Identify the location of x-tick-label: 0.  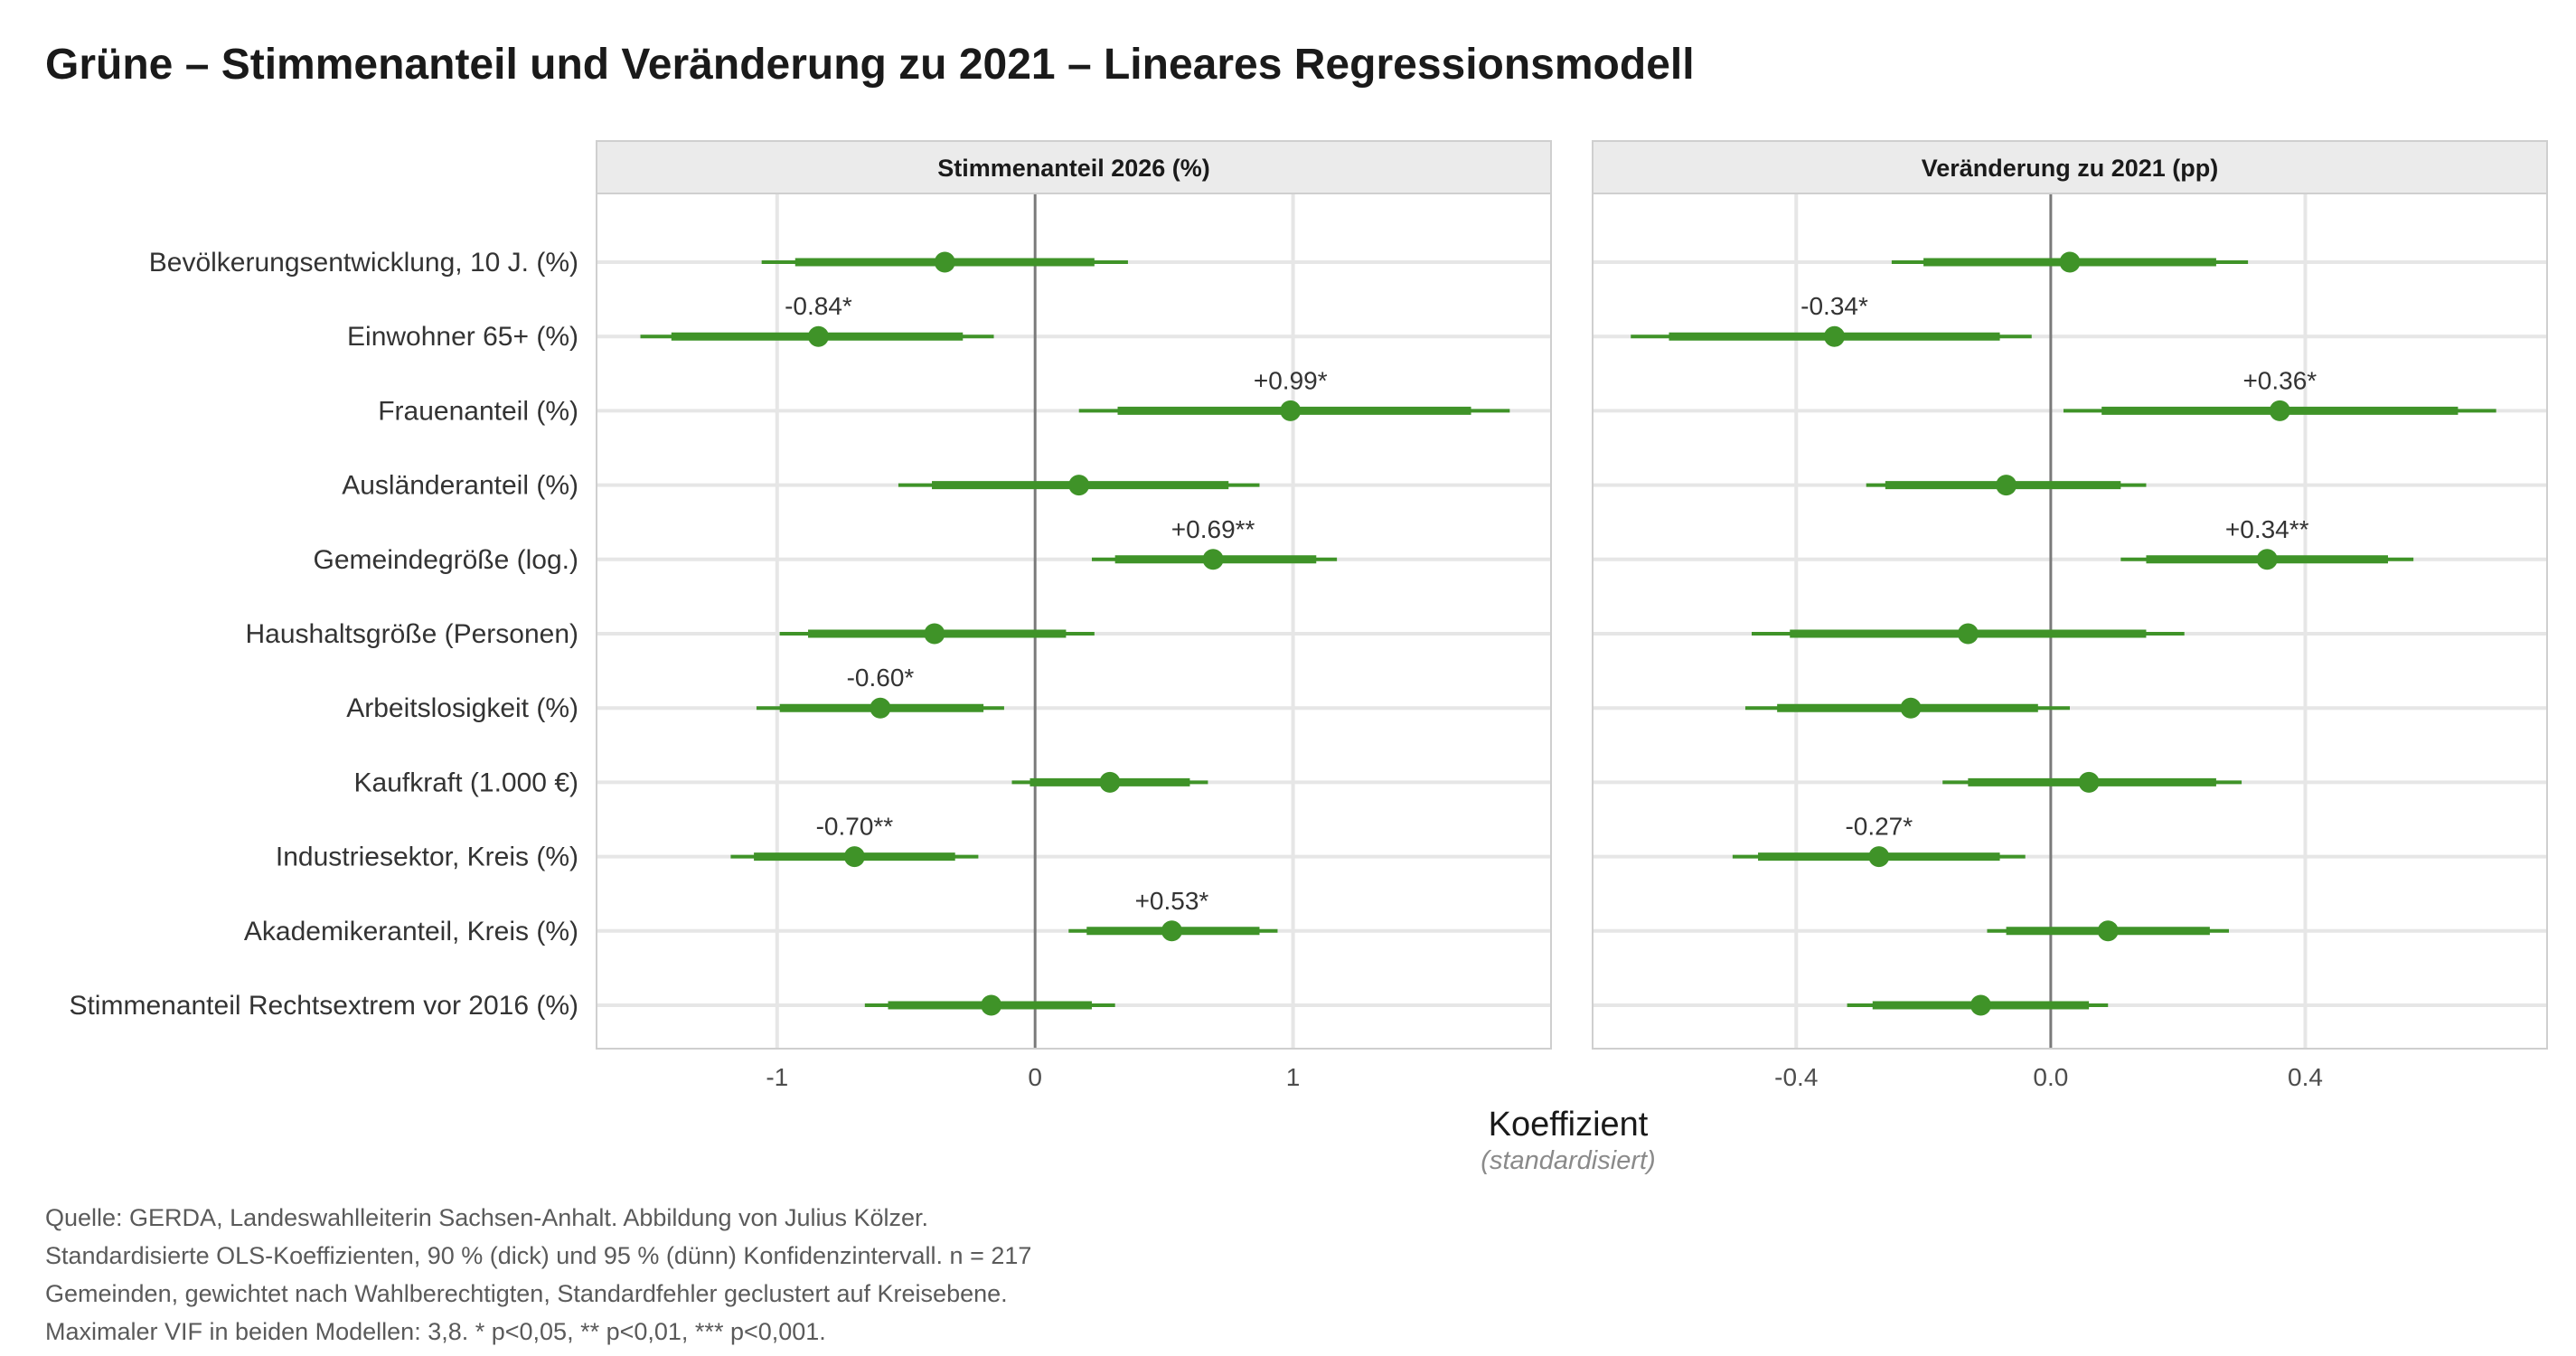
(1035, 1077).